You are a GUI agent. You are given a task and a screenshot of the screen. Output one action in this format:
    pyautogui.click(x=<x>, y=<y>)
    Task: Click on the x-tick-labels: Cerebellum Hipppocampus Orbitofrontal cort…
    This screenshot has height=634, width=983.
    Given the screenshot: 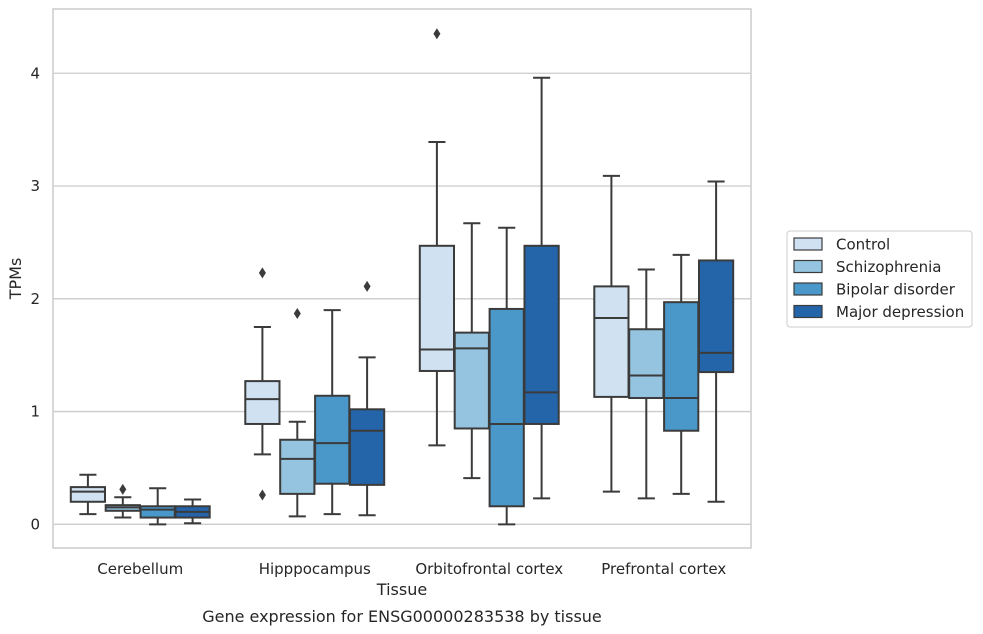 What is the action you would take?
    pyautogui.click(x=411, y=569)
    